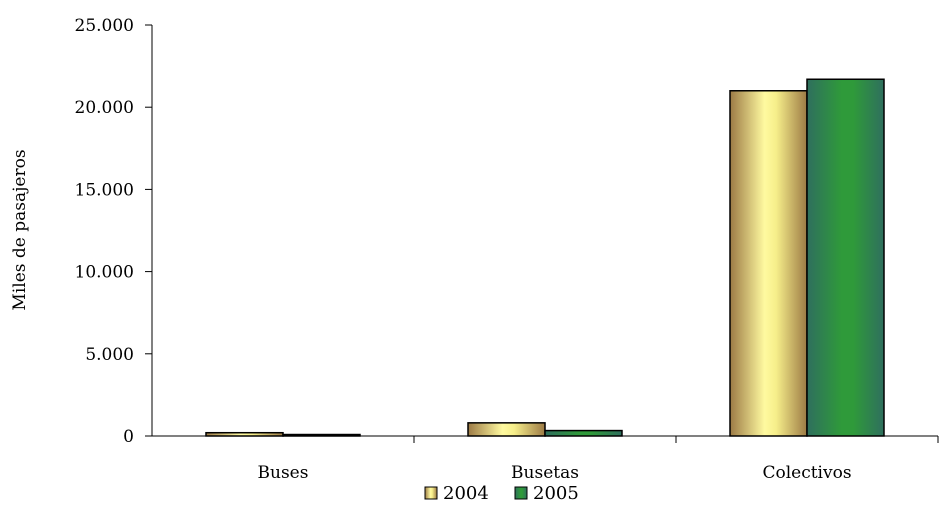  Describe the element at coordinates (806, 473) in the screenshot. I see `x-category-label: Colectivos` at that location.